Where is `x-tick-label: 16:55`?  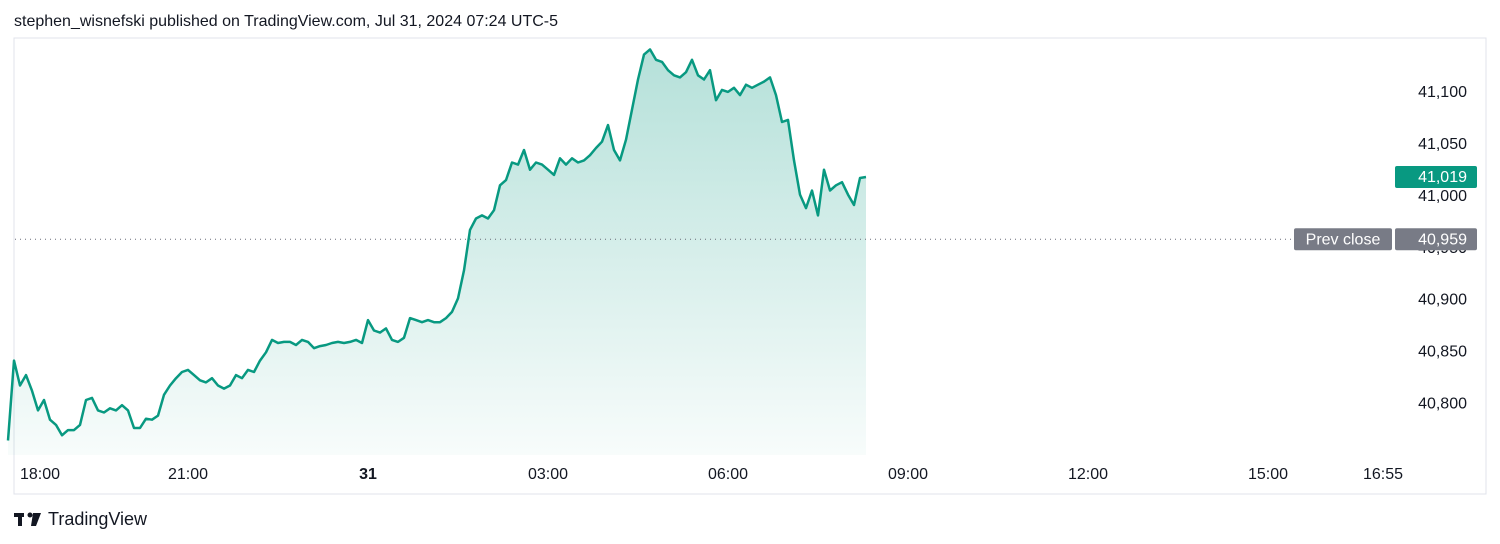 x-tick-label: 16:55 is located at coordinates (1383, 474).